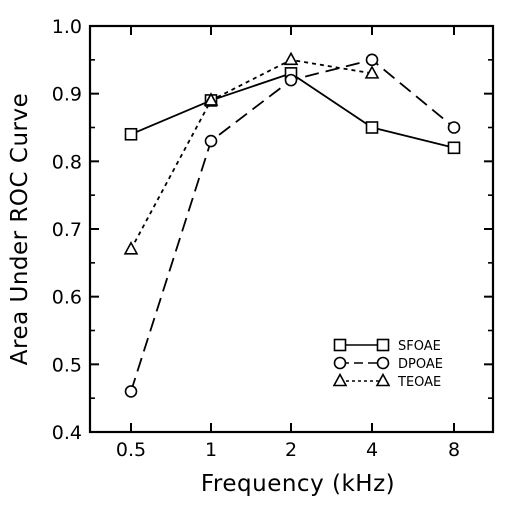 The image size is (512, 508). What do you see at coordinates (67, 27) in the screenshot?
I see `y-tick-label: 1.0` at bounding box center [67, 27].